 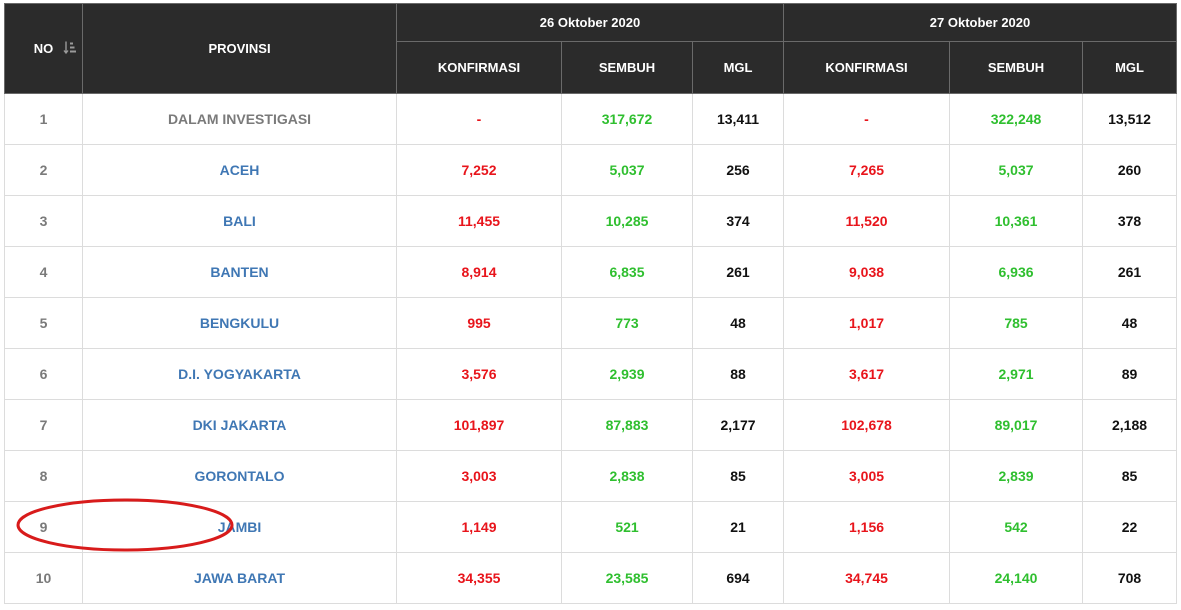 What do you see at coordinates (1016, 527) in the screenshot?
I see `sembuh-cell: 542` at bounding box center [1016, 527].